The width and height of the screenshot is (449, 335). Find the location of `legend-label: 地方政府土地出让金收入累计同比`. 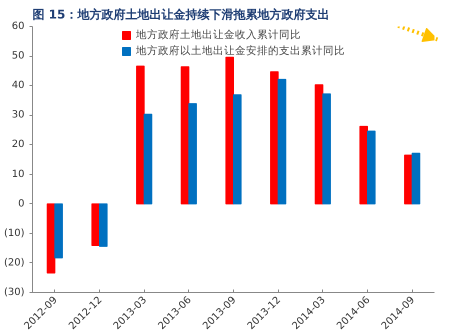

legend-label: 地方政府土地出让金收入累计同比 is located at coordinates (218, 35).